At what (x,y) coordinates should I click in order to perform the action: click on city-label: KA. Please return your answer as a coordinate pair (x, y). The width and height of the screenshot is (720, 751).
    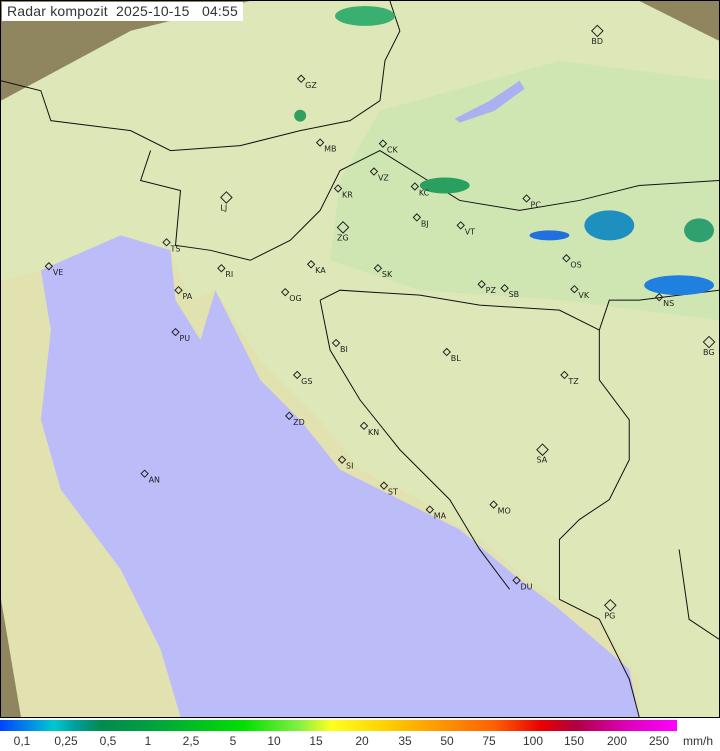
    Looking at the image, I should click on (320, 270).